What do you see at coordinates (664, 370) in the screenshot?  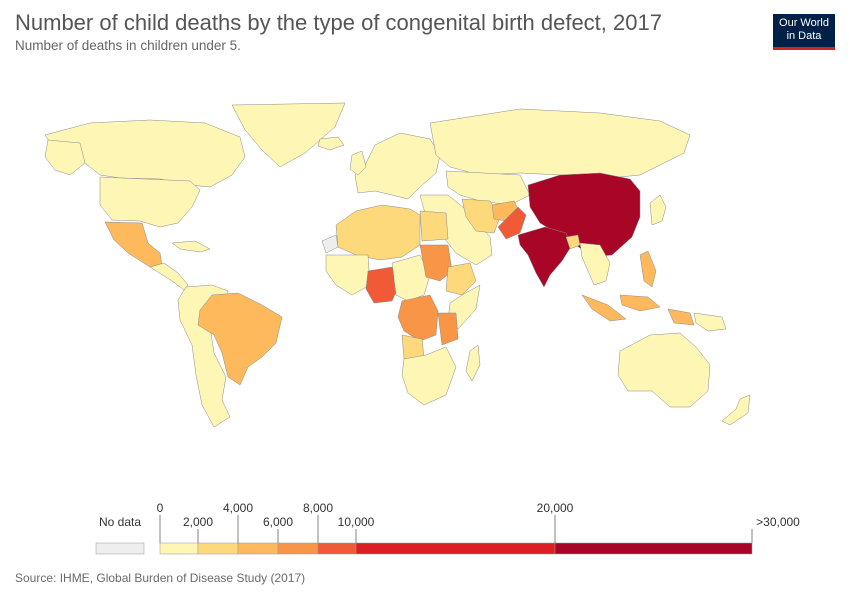 I see `region-australia` at bounding box center [664, 370].